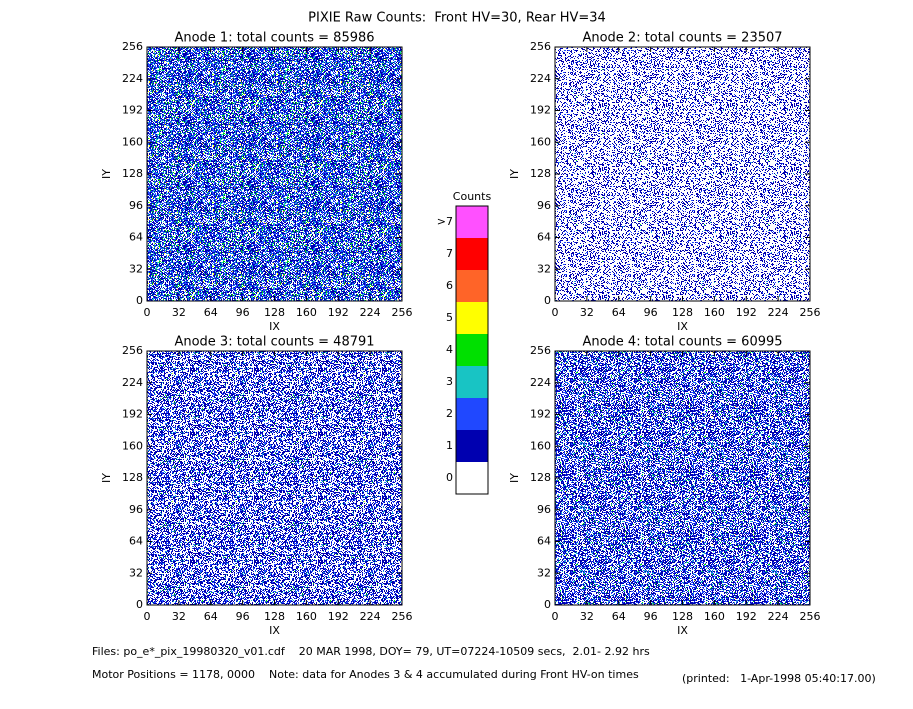 Image resolution: width=913 pixels, height=709 pixels. I want to click on colorbar-title: Counts, so click(472, 196).